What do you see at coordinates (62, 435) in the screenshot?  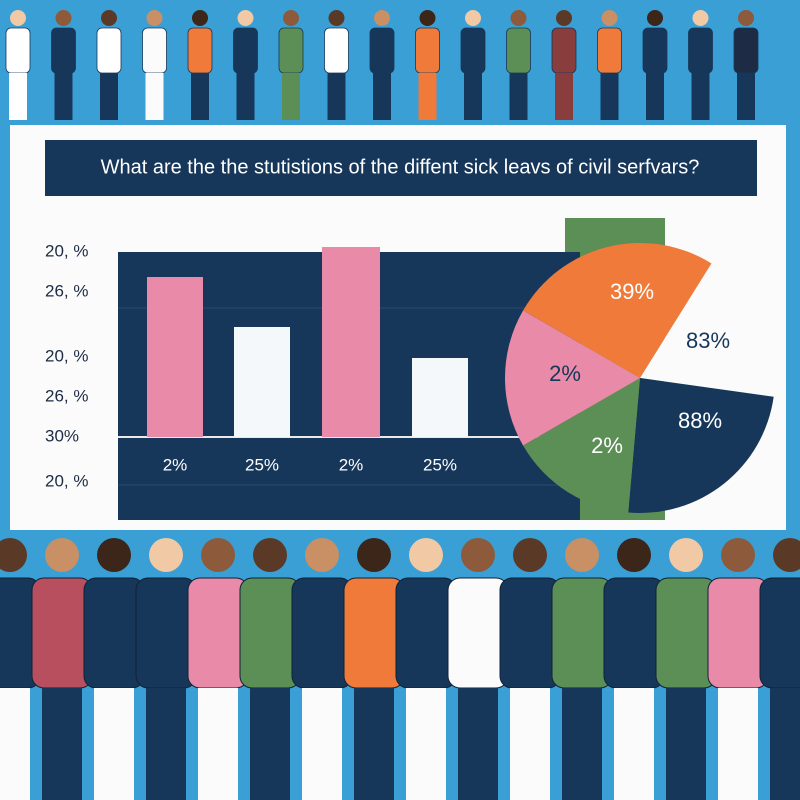 I see `y-label: 30%` at bounding box center [62, 435].